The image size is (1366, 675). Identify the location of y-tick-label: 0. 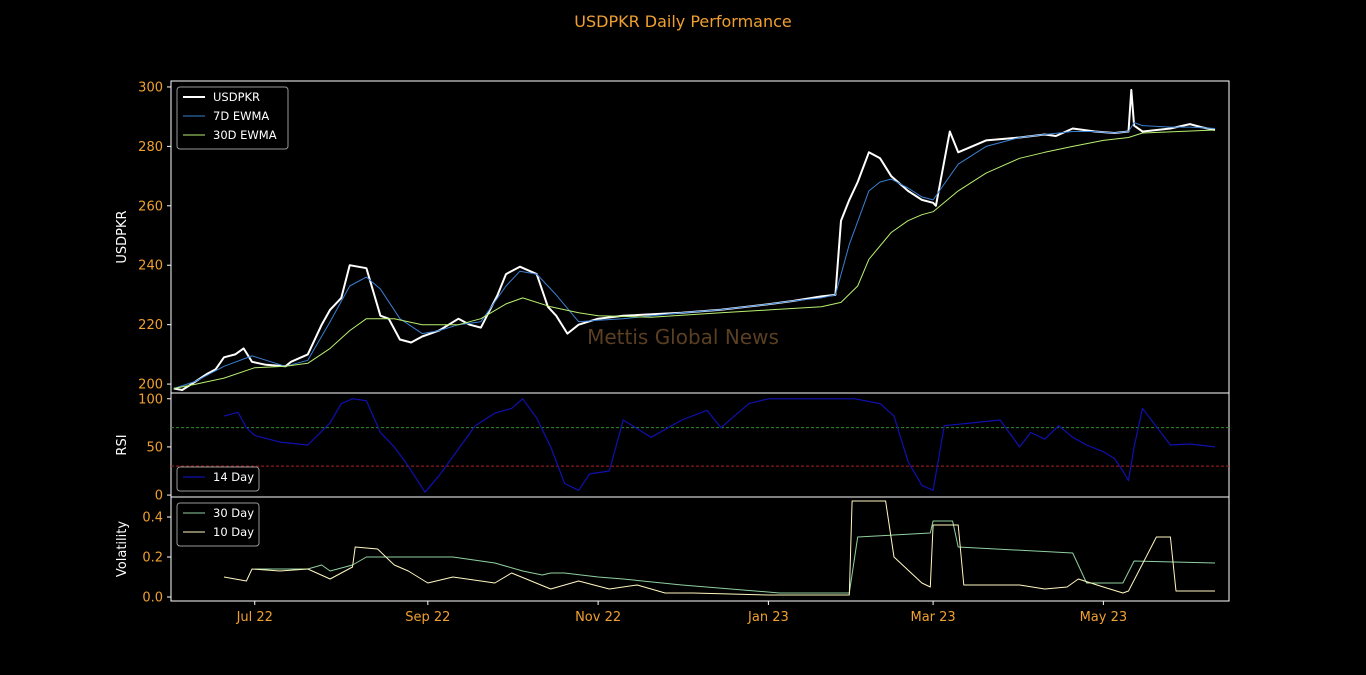
(159, 496).